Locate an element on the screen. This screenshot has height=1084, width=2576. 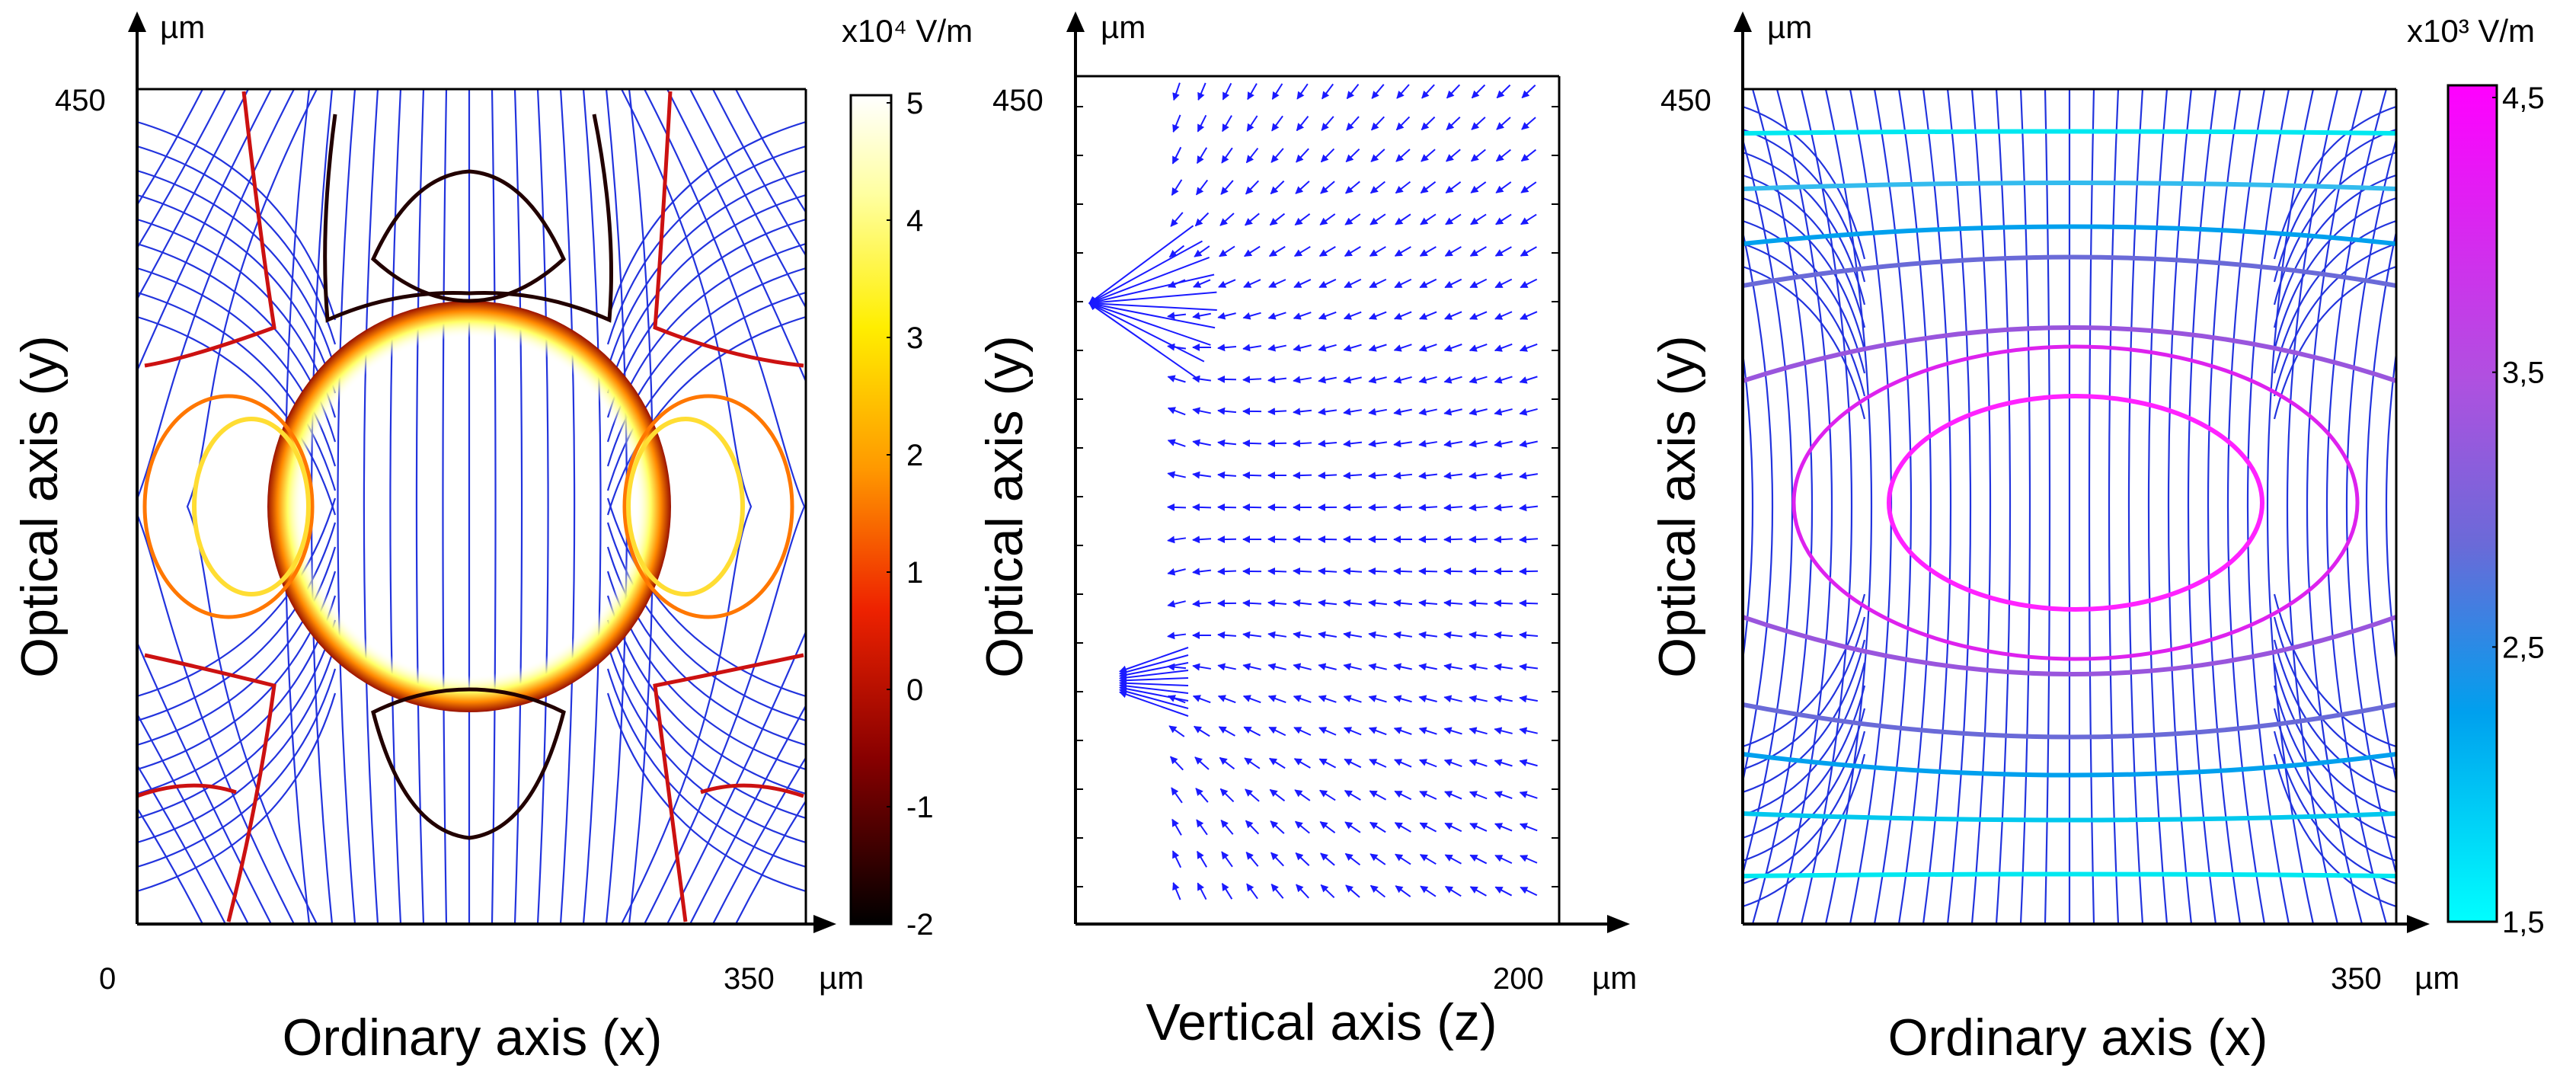
contour-red-tl is located at coordinates (210, 230).